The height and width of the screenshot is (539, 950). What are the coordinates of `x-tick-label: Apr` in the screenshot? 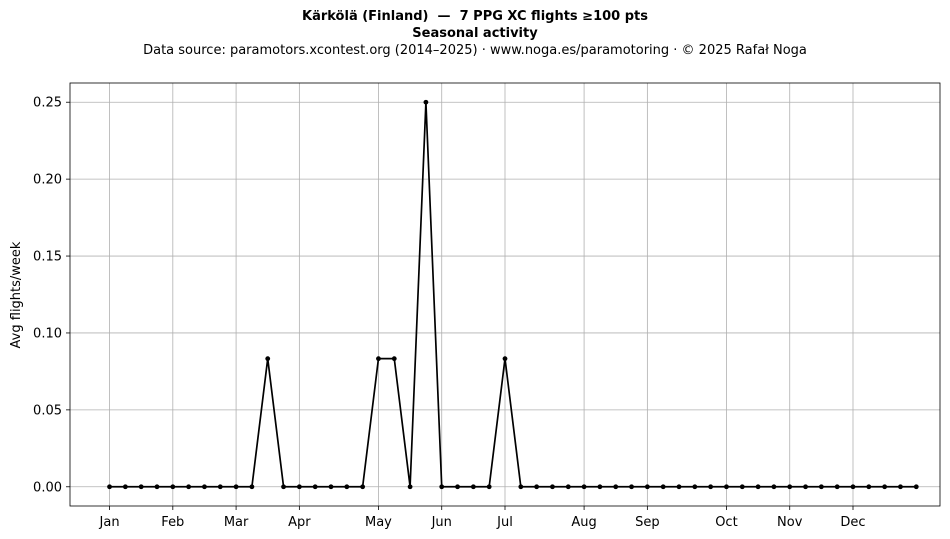 It's located at (299, 522).